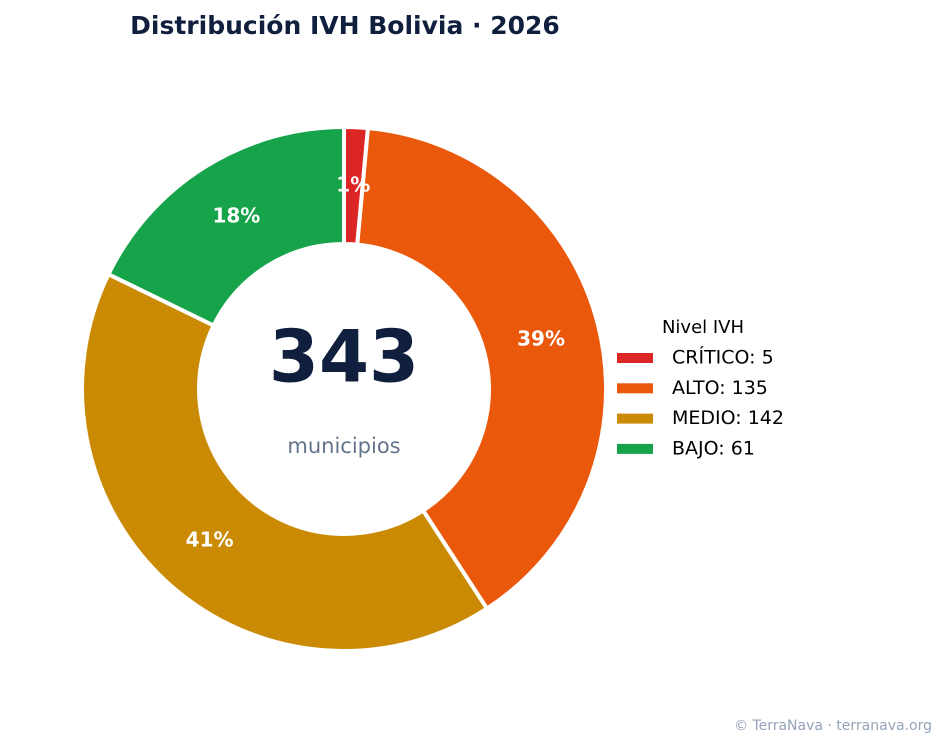 The height and width of the screenshot is (749, 947). Describe the element at coordinates (713, 448) in the screenshot. I see `legend-label: BAJO: 61` at that location.